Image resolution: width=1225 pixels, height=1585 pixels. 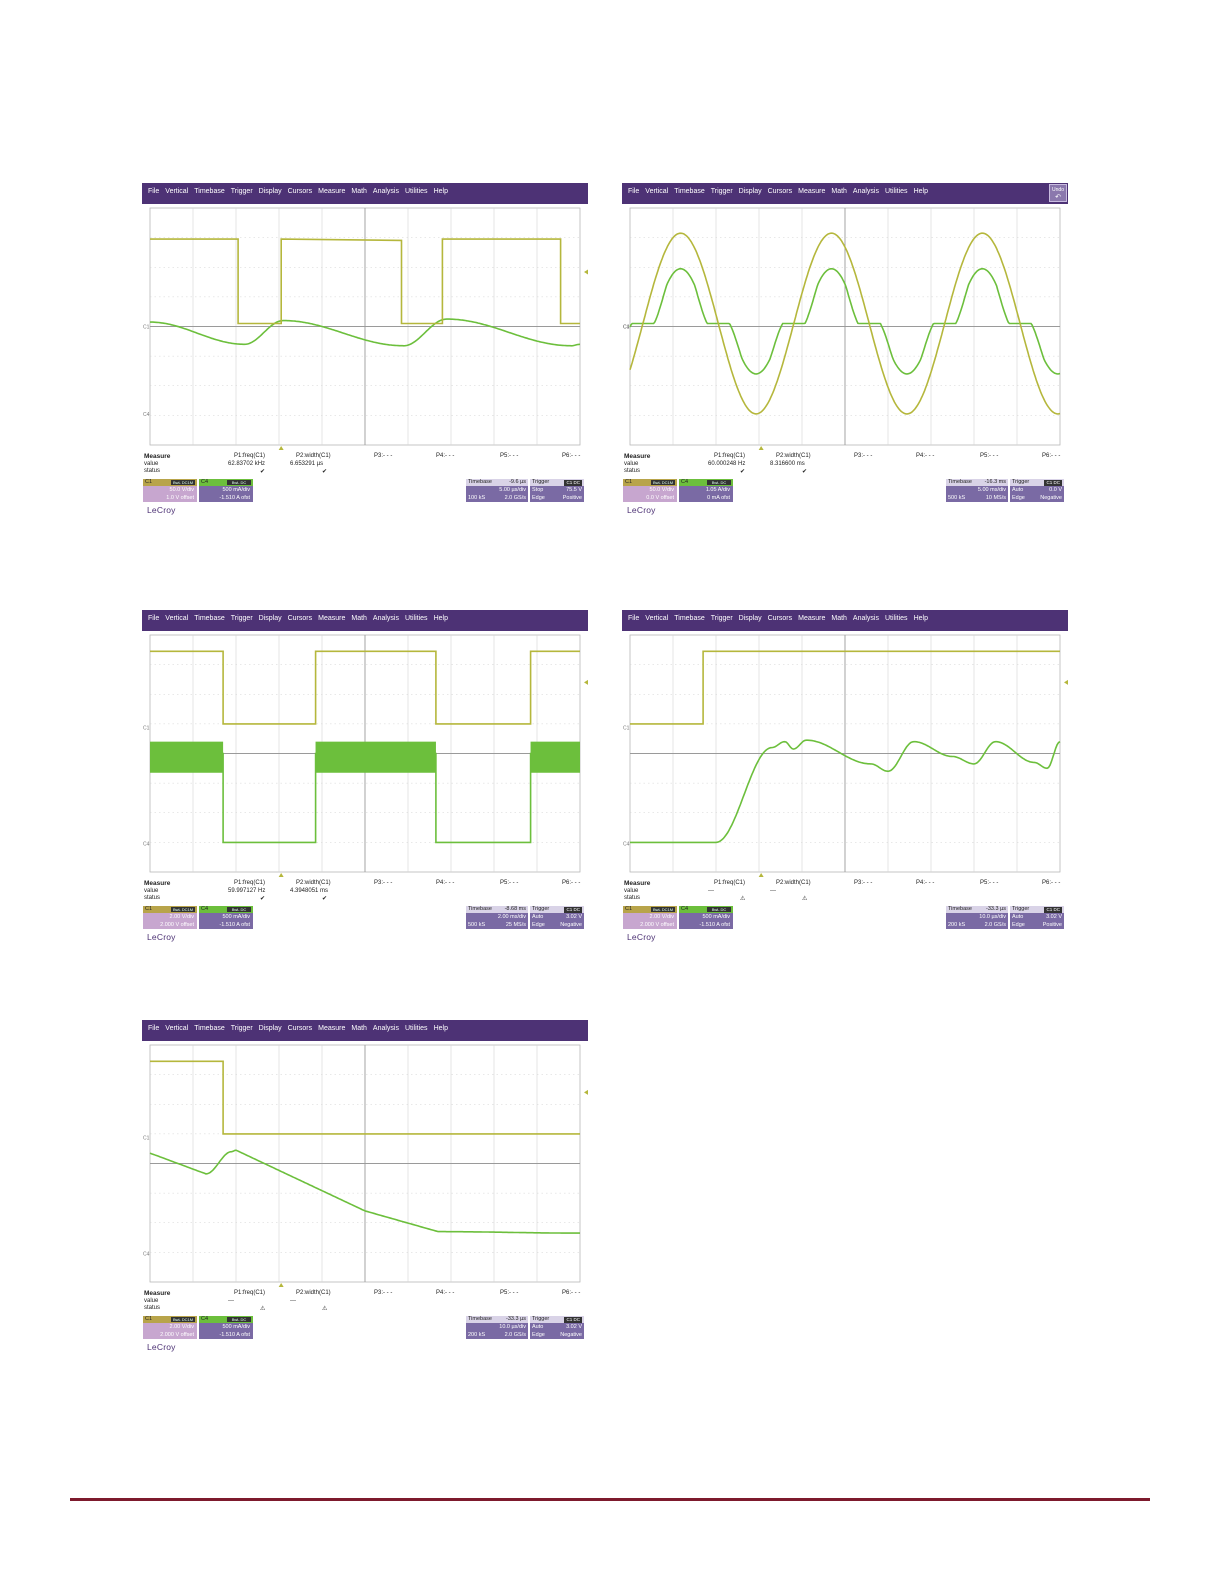 What do you see at coordinates (557, 490) in the screenshot?
I see `trigger-descriptor: Trigger C1 DC Stop 75.5 V Edge Positive` at bounding box center [557, 490].